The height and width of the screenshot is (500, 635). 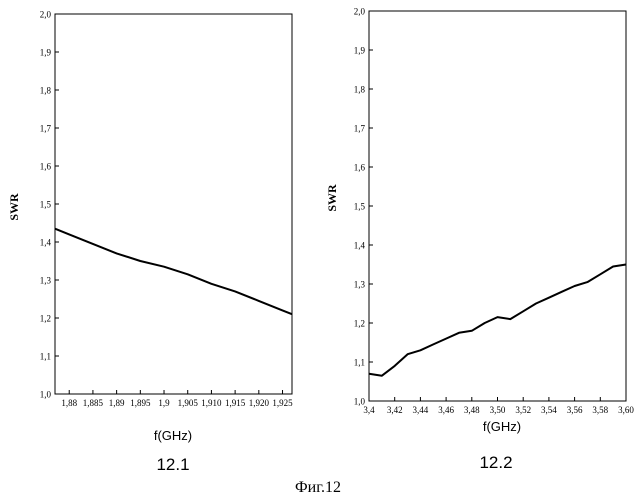 What do you see at coordinates (282, 403) in the screenshot?
I see `chart-12-1-x-tick-label: 1,925` at bounding box center [282, 403].